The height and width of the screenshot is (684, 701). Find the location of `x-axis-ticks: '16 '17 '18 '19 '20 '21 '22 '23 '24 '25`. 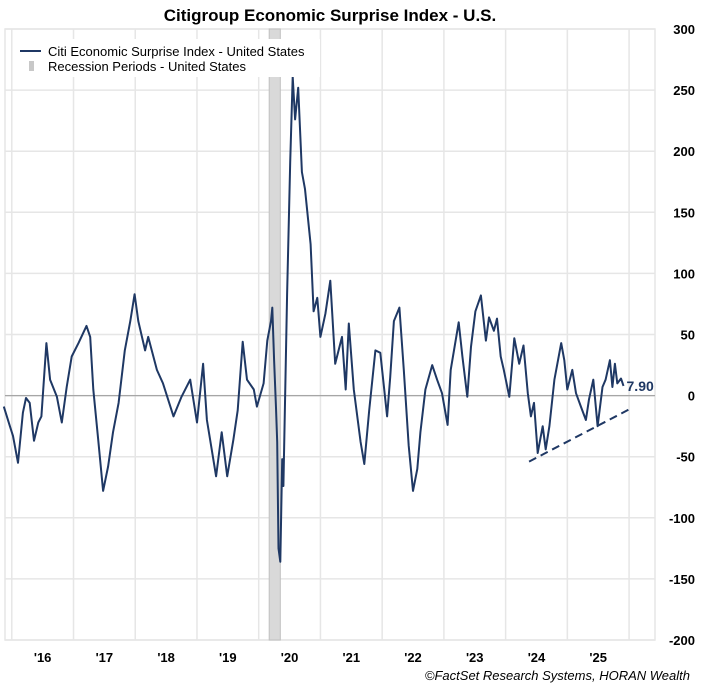

x-axis-ticks: '16 '17 '18 '19 '20 '21 '22 '23 '24 '25 is located at coordinates (320, 657).